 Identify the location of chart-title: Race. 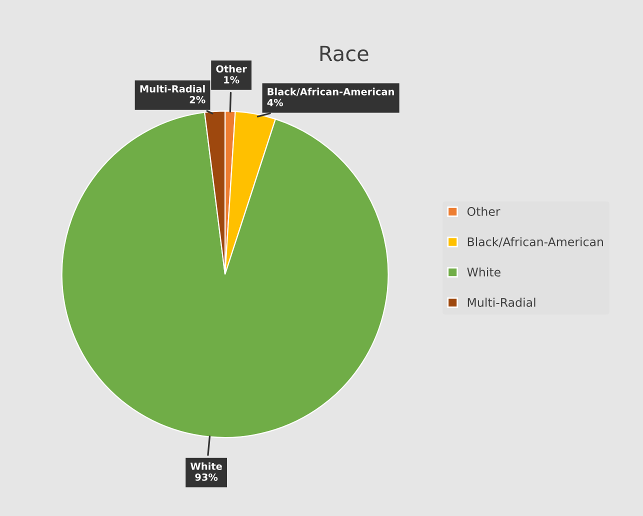
(344, 54).